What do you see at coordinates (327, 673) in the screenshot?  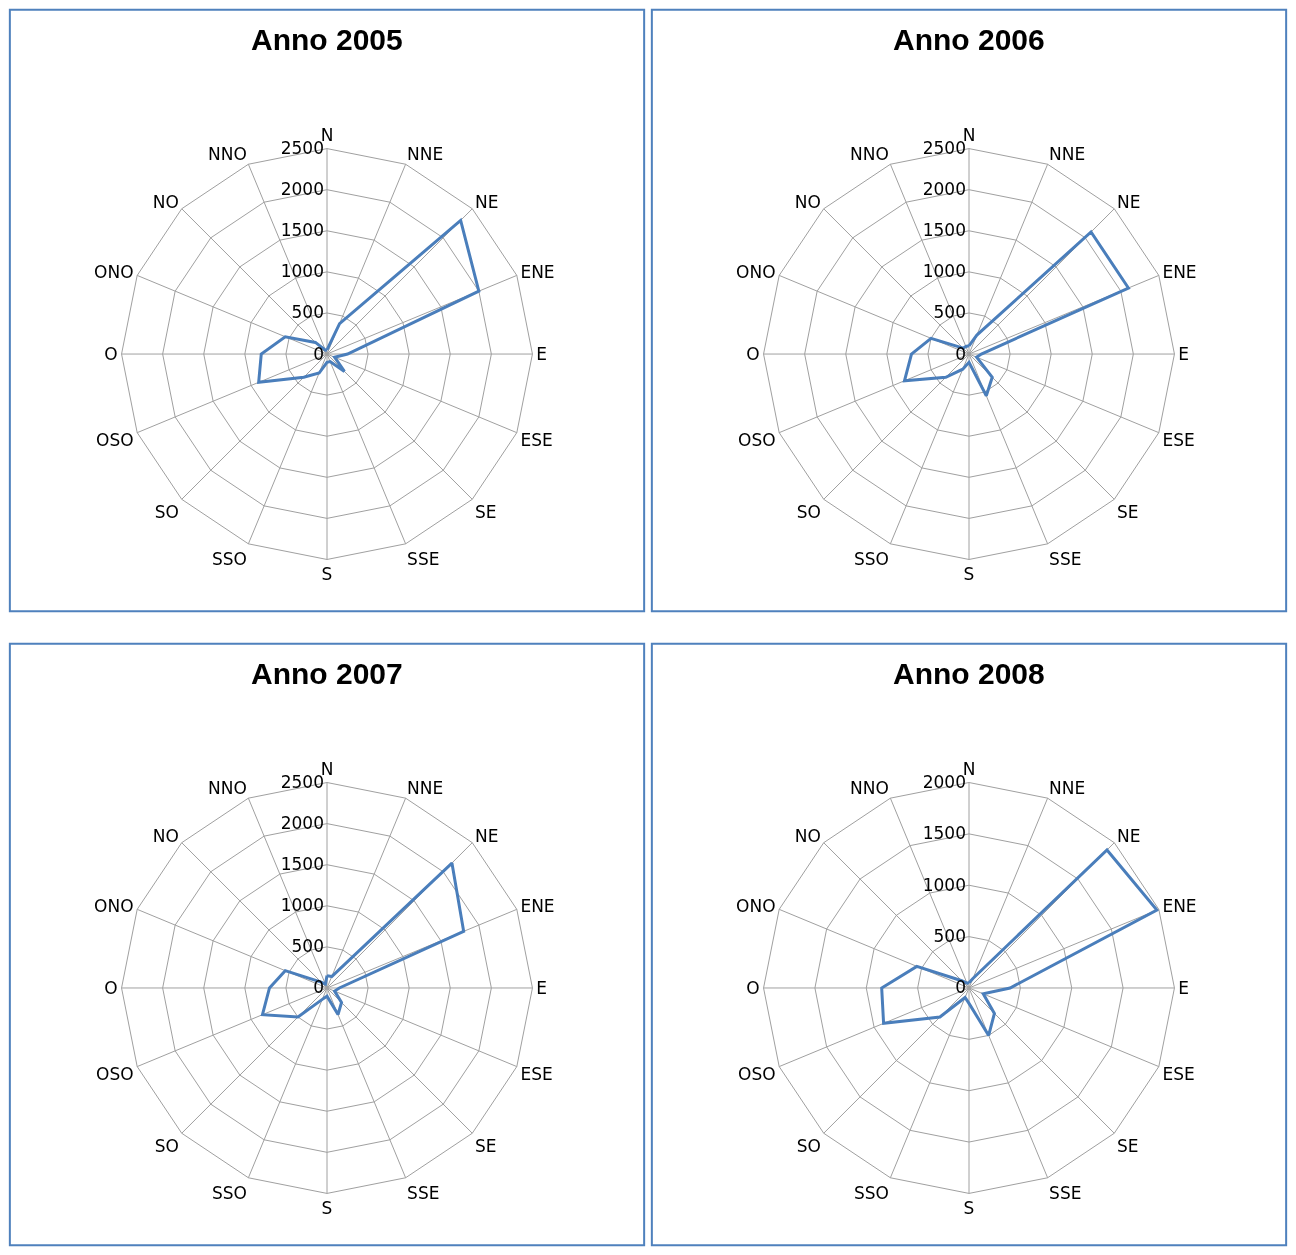 I see `chart-title: Anno 2007` at bounding box center [327, 673].